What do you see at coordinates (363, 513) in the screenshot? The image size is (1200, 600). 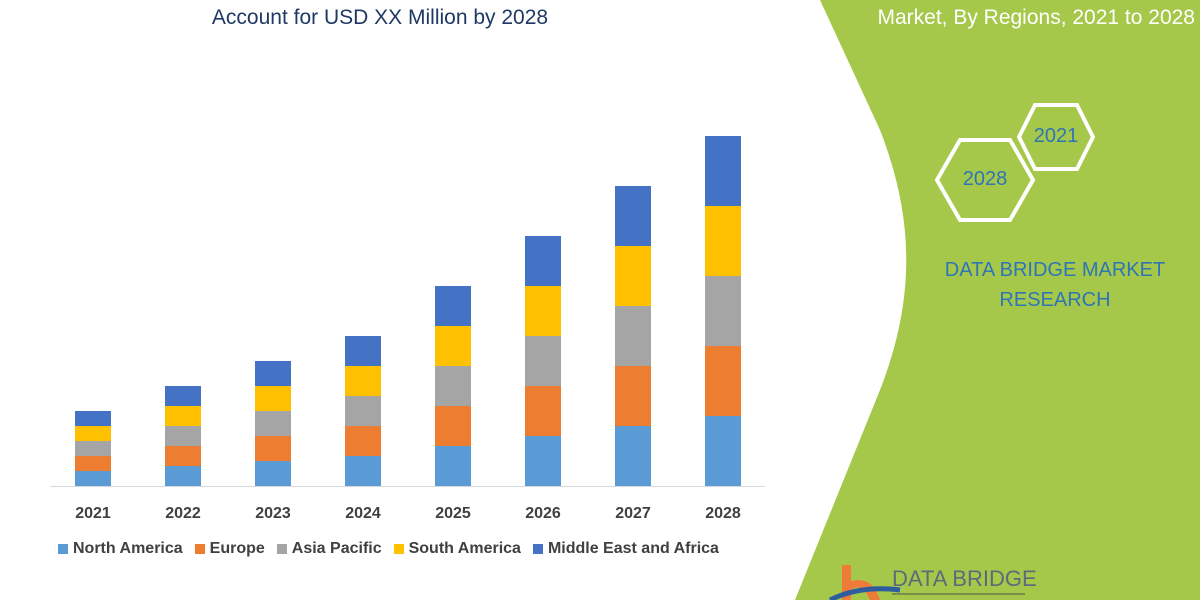 I see `x-tick-label: 2024` at bounding box center [363, 513].